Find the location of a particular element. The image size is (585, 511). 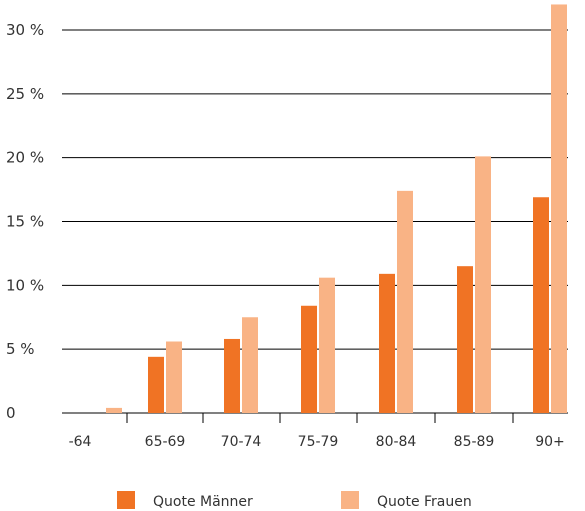

y-axis-ticks: 0 5 % 10 % 15 % 20 % 25 % 30 % is located at coordinates (25, 221).